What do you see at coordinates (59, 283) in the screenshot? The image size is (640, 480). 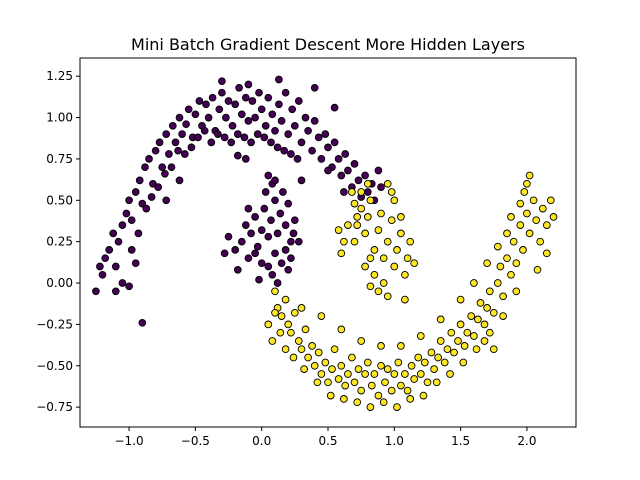 I see `y-tick-label: 0.00` at bounding box center [59, 283].